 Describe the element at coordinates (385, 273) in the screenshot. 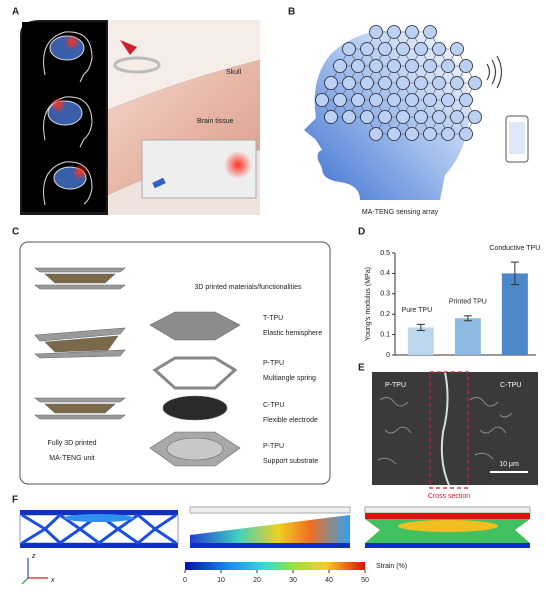

I see `y-tick-label: 0.4` at that location.